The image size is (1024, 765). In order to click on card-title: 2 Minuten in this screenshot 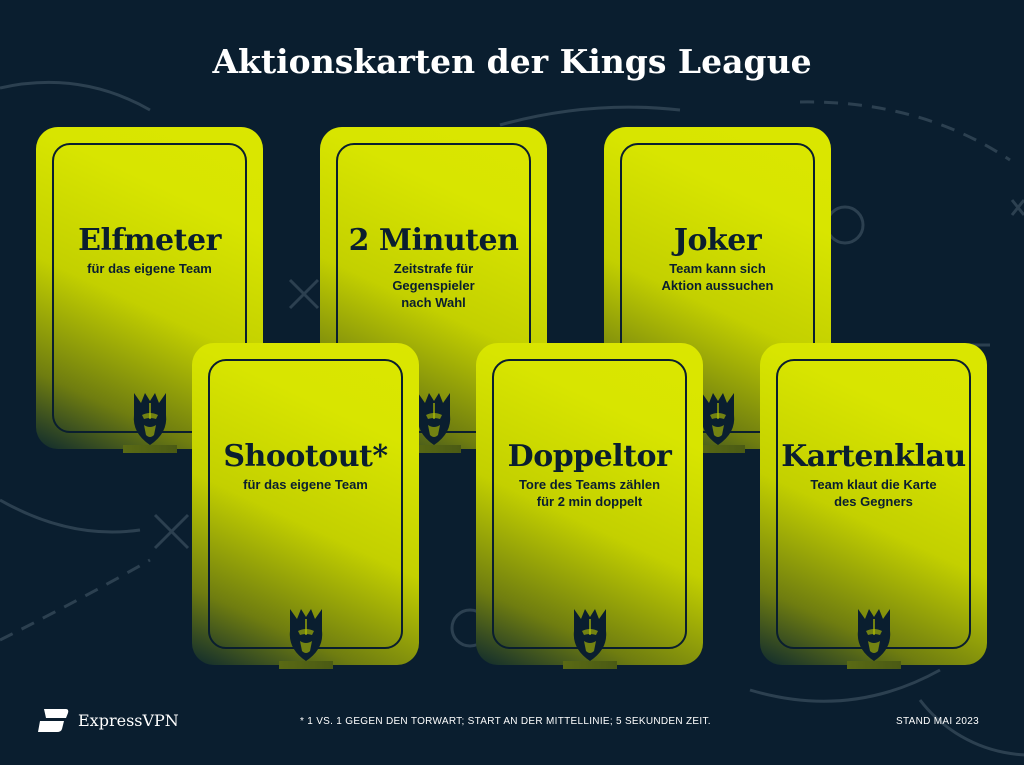, I will do `click(433, 240)`.